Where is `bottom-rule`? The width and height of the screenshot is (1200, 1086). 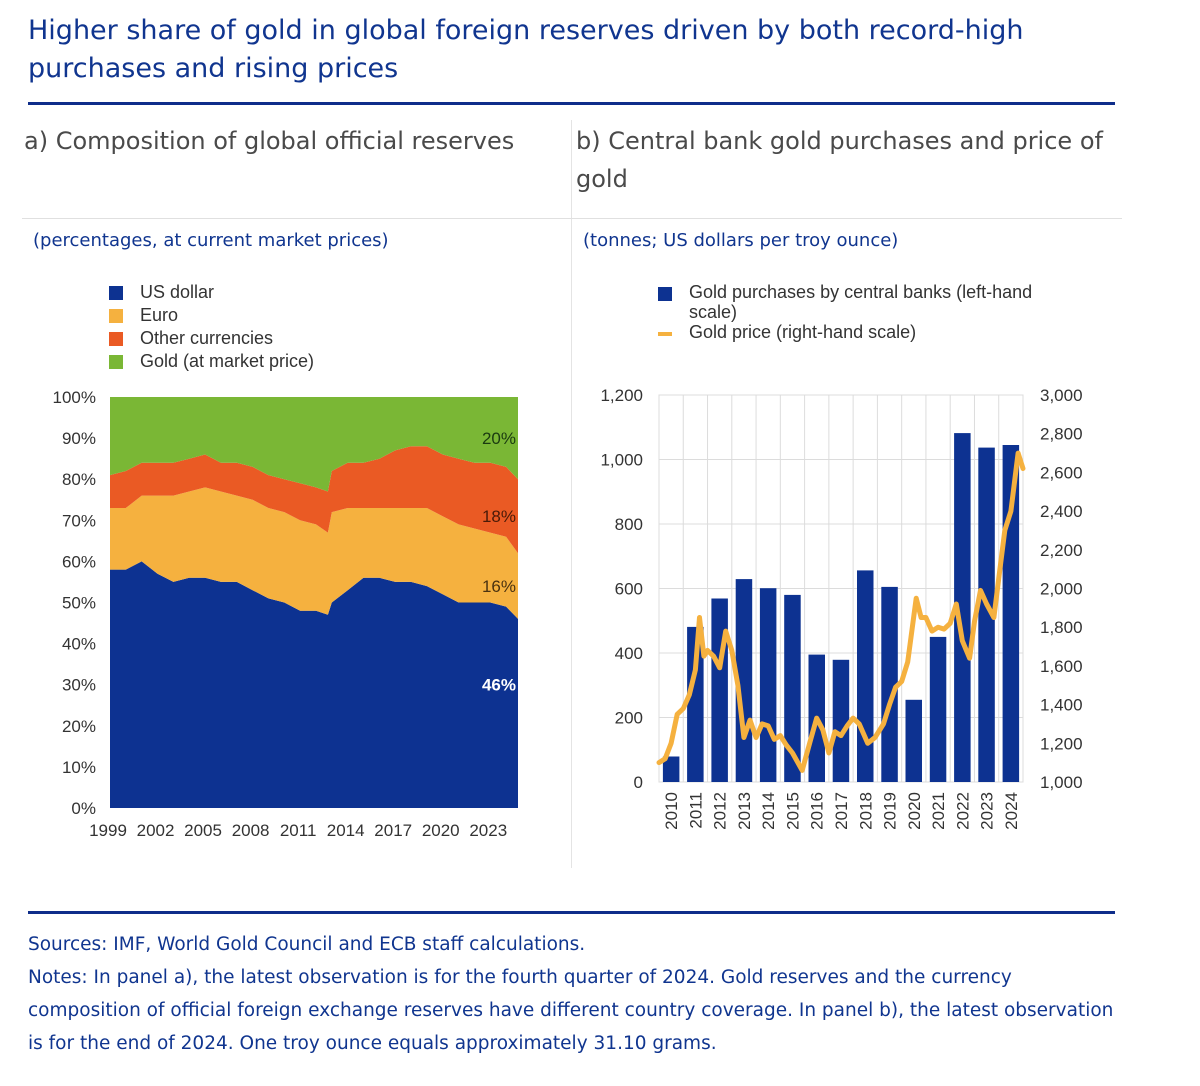 bottom-rule is located at coordinates (571, 912).